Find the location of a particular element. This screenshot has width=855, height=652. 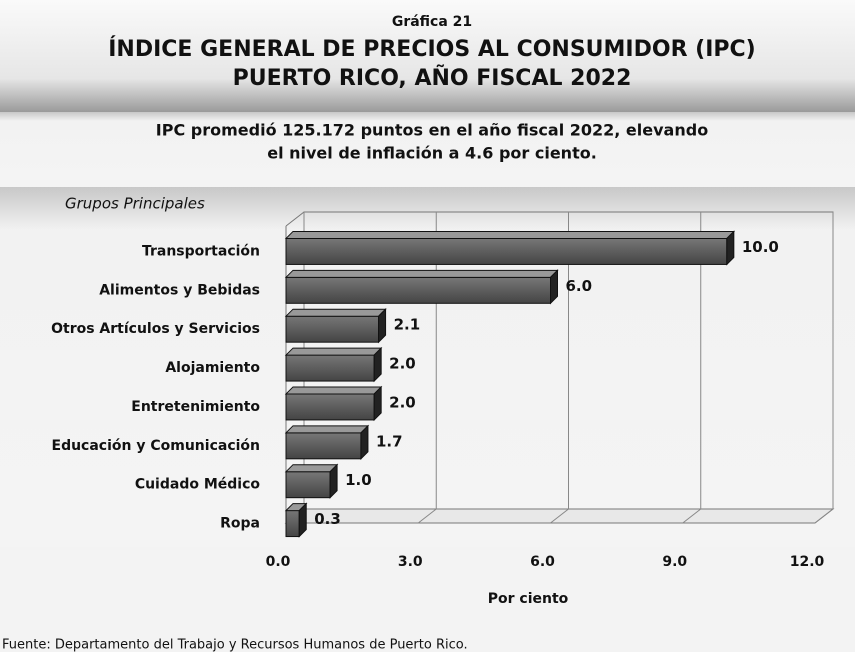

value-label: 6.0 is located at coordinates (579, 286).